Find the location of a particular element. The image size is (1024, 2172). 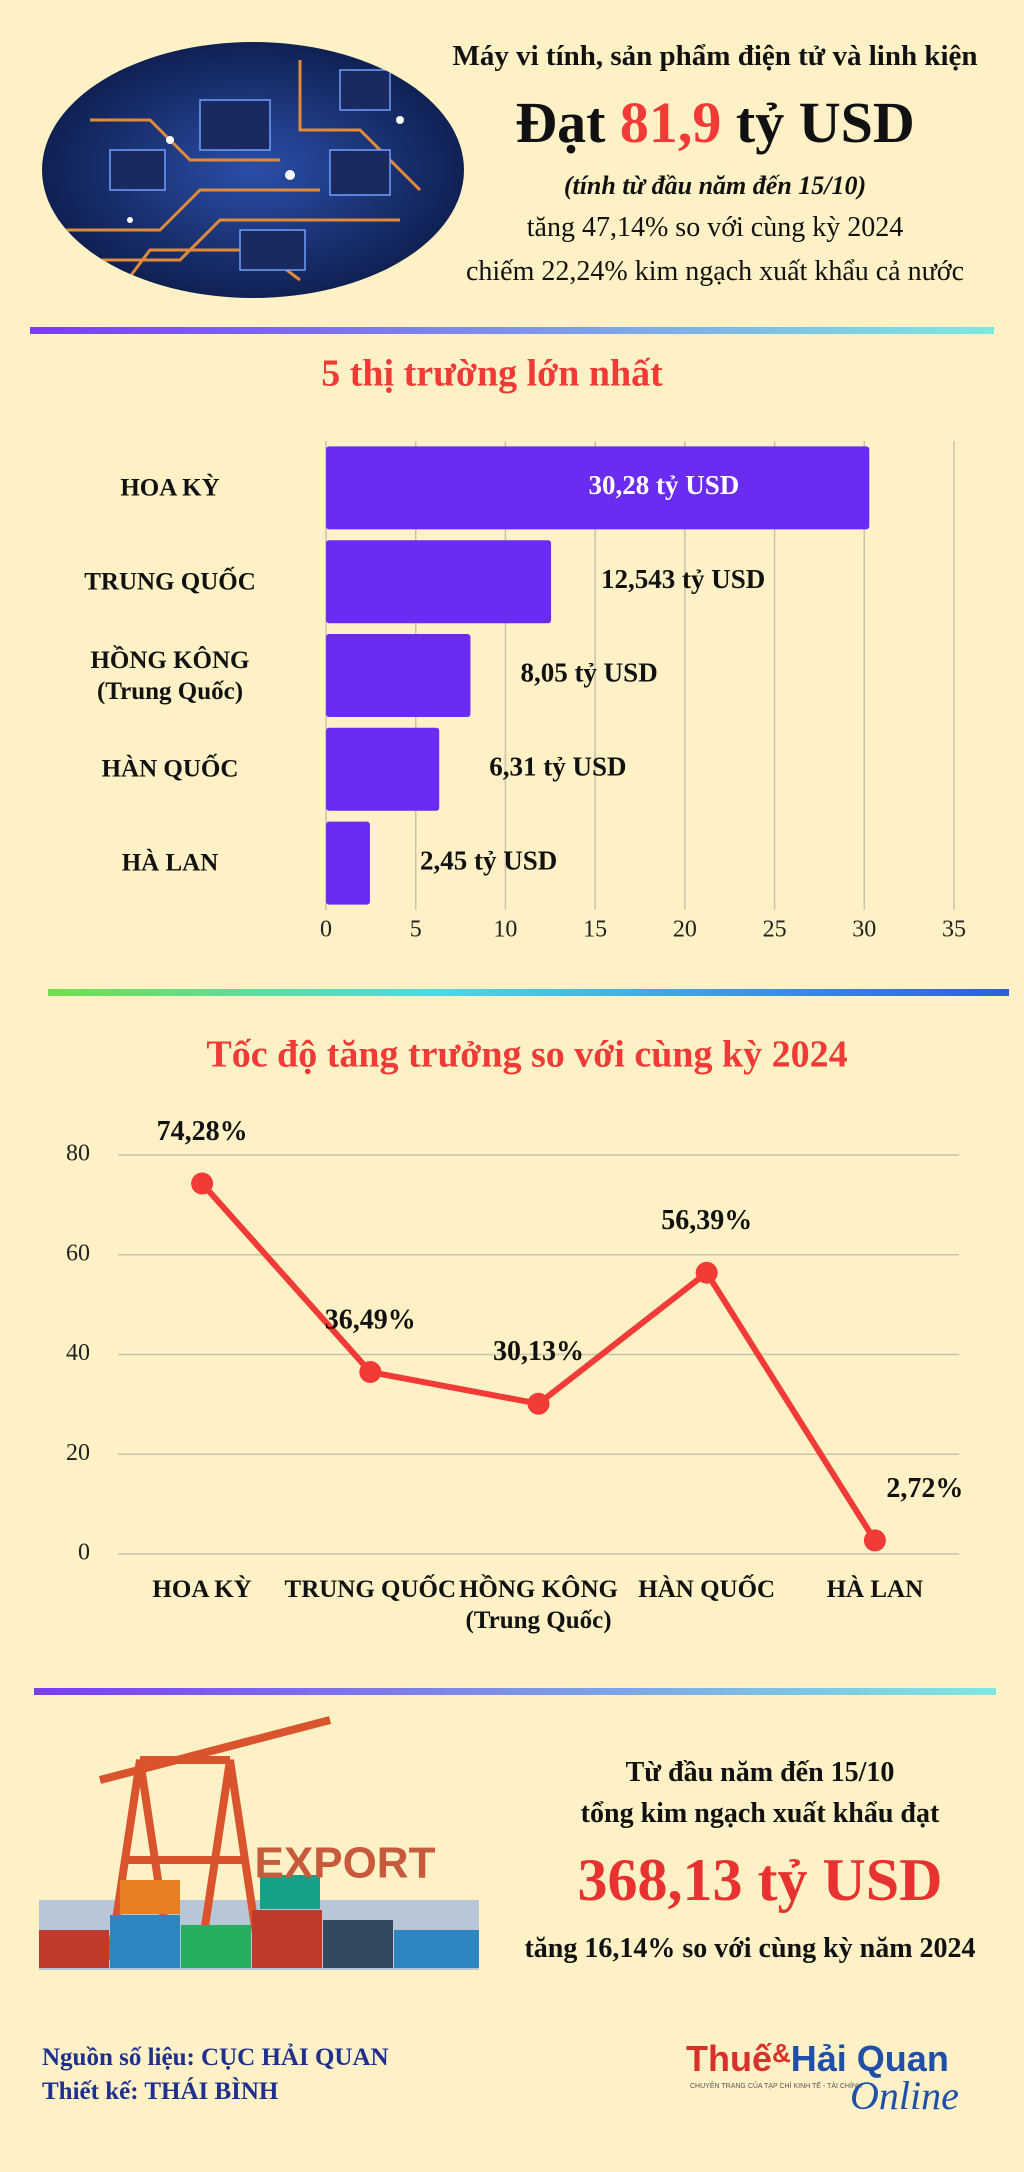

y-tick-label: 20 is located at coordinates (78, 1453).